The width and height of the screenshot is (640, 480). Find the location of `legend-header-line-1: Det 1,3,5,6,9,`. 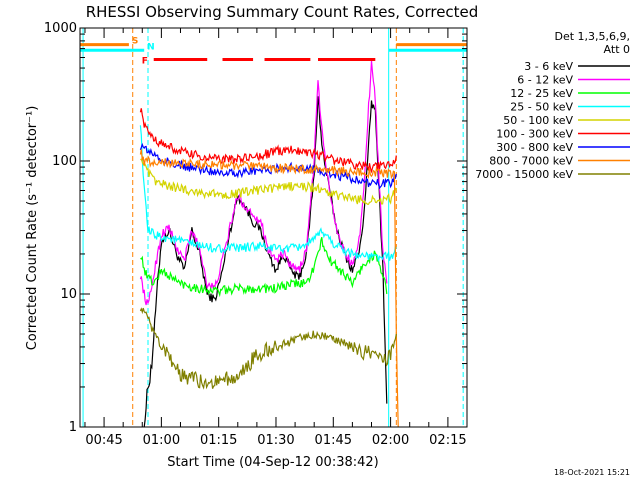

legend-header-line-1: Det 1,3,5,6,9, is located at coordinates (592, 36).